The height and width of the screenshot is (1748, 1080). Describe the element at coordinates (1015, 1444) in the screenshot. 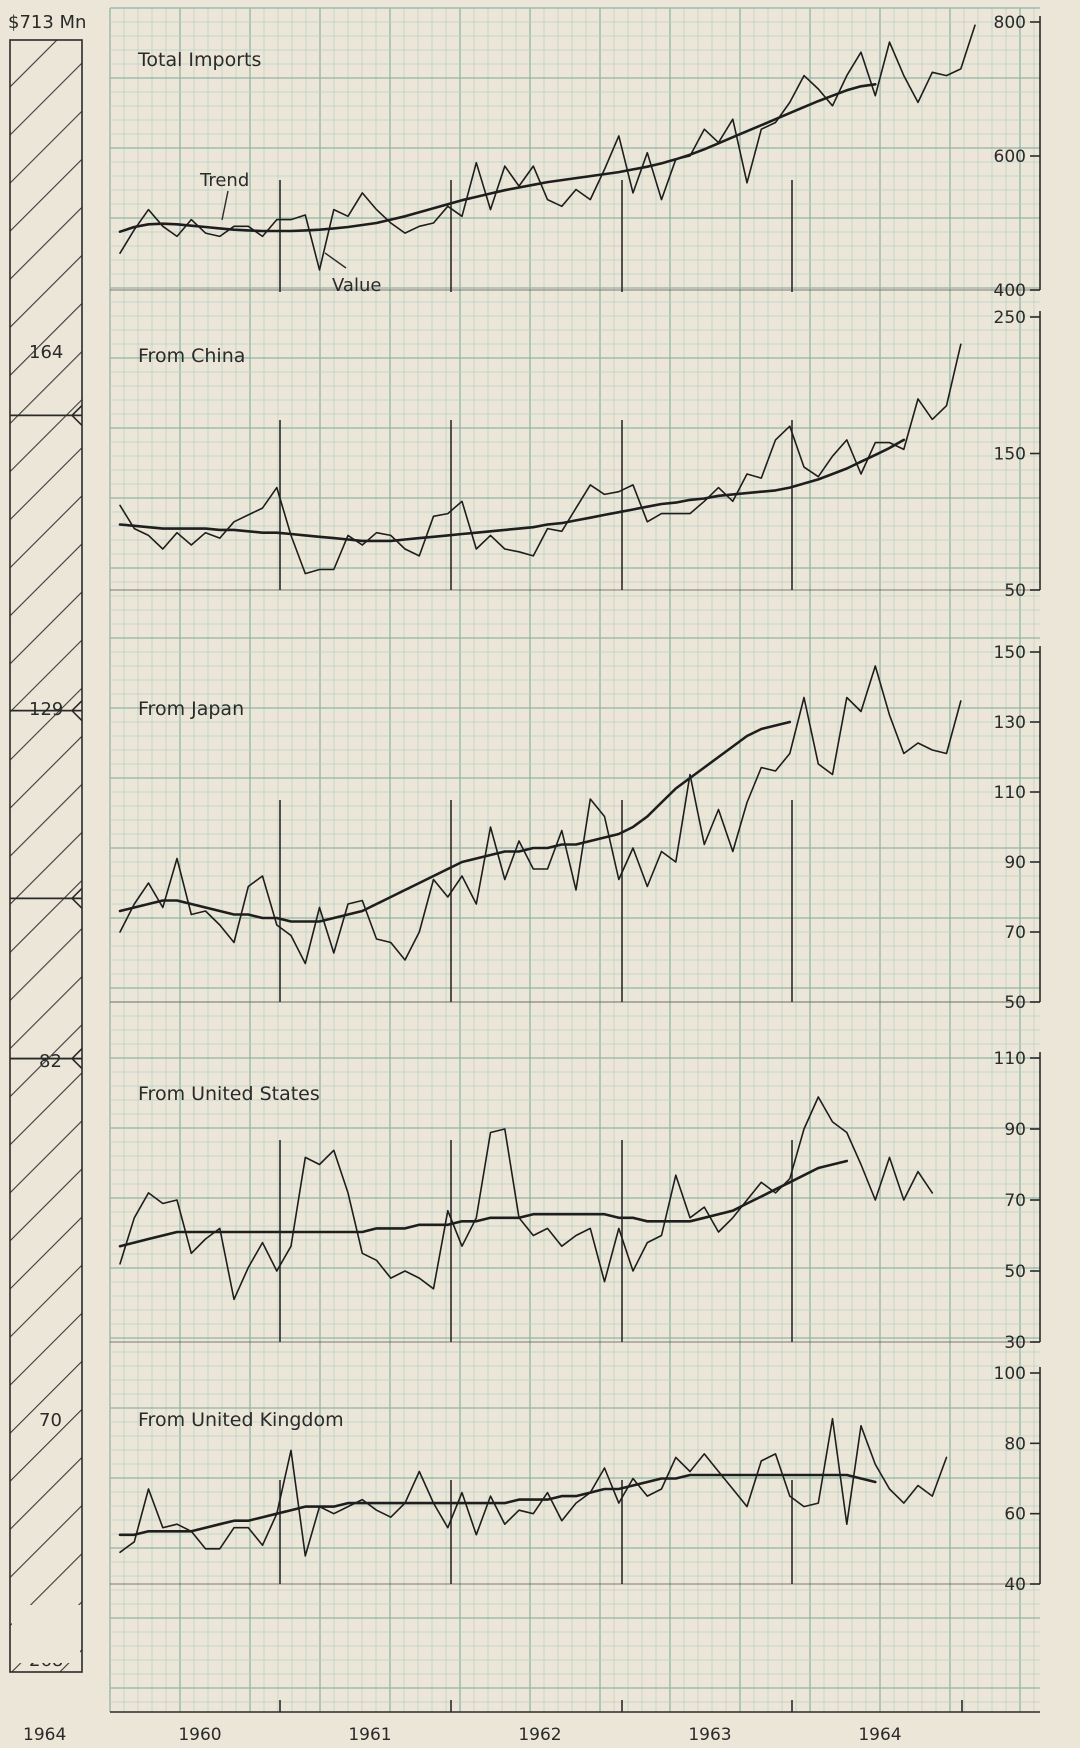

I see `y-tick-label: 80` at that location.